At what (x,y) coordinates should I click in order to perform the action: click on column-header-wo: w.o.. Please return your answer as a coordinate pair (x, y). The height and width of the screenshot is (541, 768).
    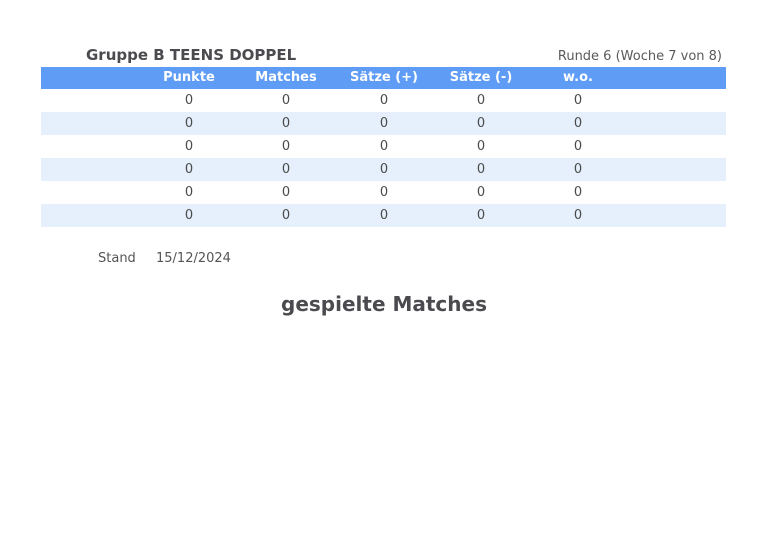
    Looking at the image, I should click on (578, 77).